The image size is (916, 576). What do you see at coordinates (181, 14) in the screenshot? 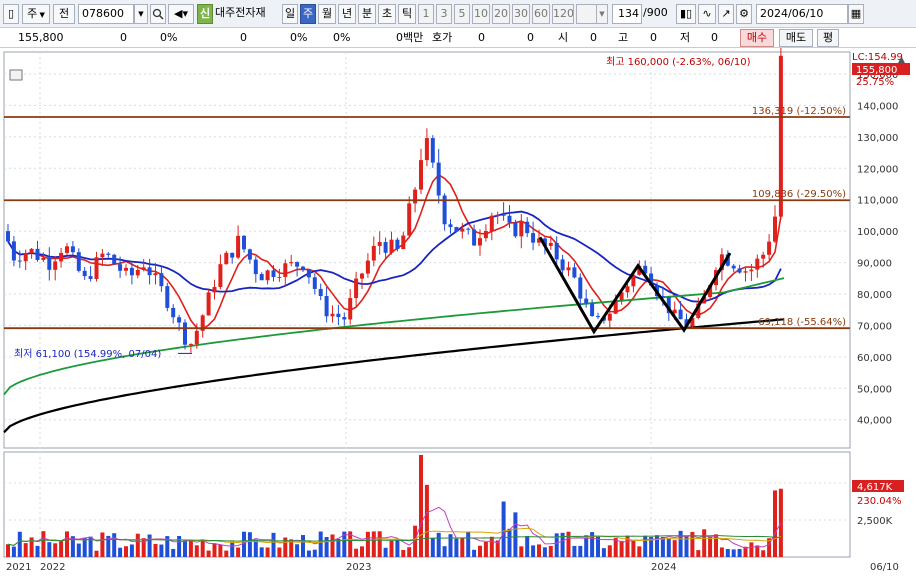
I see `speaker-icon: ◀▾` at bounding box center [181, 14].